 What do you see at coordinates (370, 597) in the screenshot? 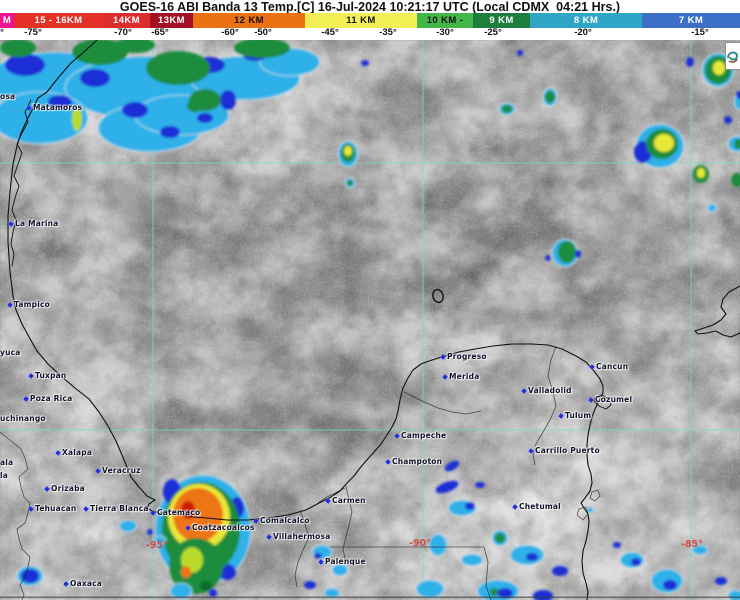
I see `map-bottom-edge` at bounding box center [370, 597].